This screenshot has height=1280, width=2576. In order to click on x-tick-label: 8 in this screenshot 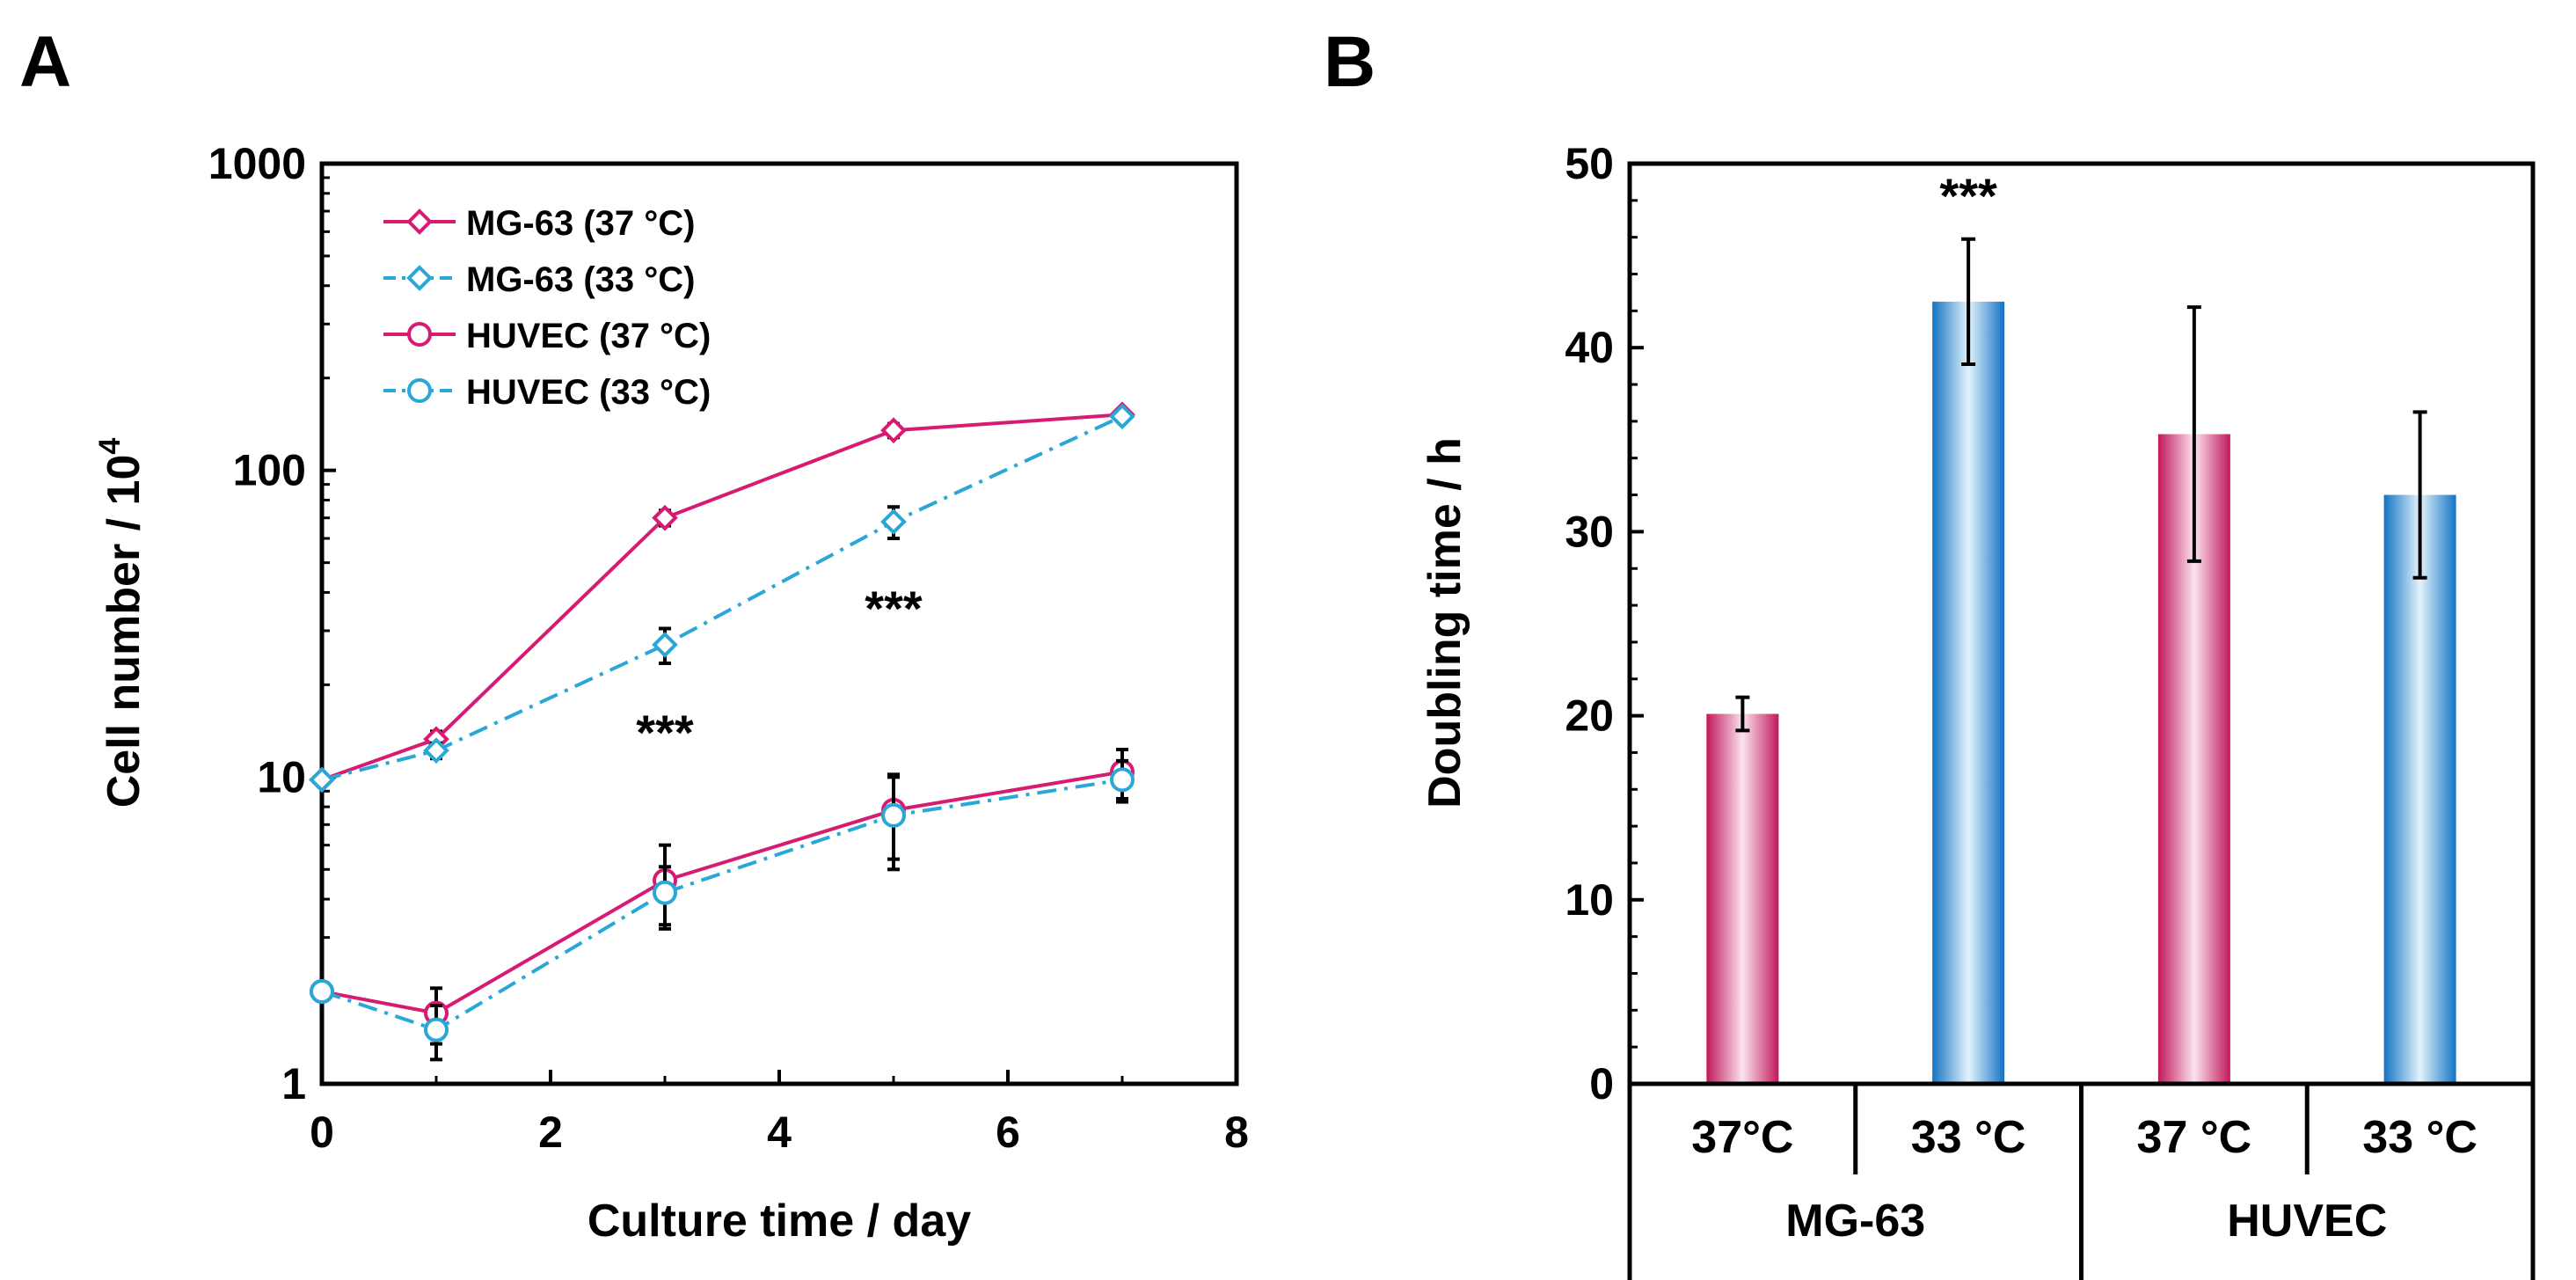, I will do `click(1236, 1132)`.